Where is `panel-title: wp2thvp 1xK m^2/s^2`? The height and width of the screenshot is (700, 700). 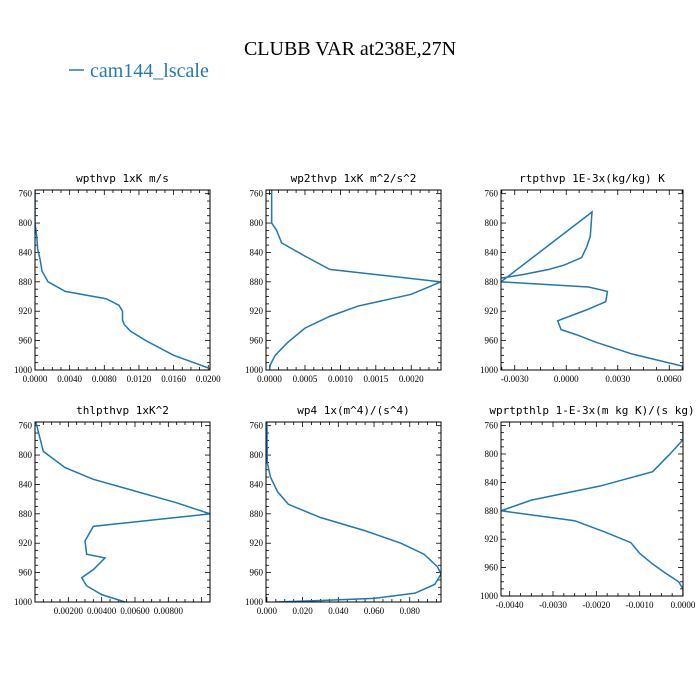 panel-title: wp2thvp 1xK m^2/s^2 is located at coordinates (354, 178).